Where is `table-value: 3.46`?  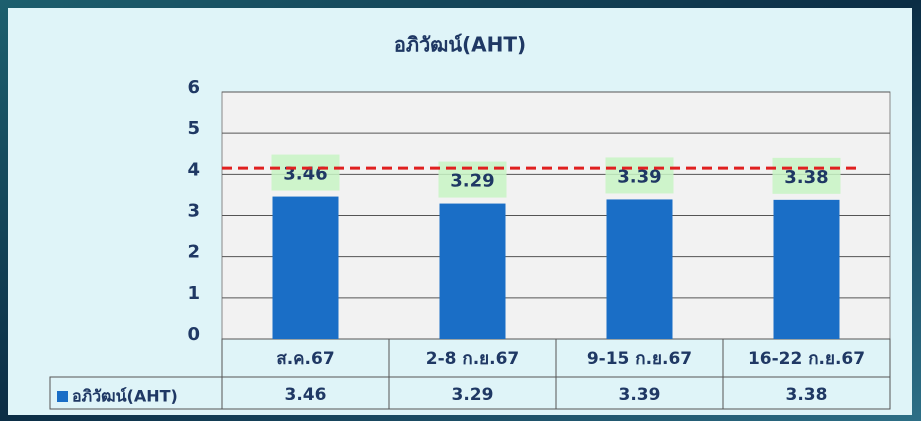
table-value: 3.46 is located at coordinates (306, 395).